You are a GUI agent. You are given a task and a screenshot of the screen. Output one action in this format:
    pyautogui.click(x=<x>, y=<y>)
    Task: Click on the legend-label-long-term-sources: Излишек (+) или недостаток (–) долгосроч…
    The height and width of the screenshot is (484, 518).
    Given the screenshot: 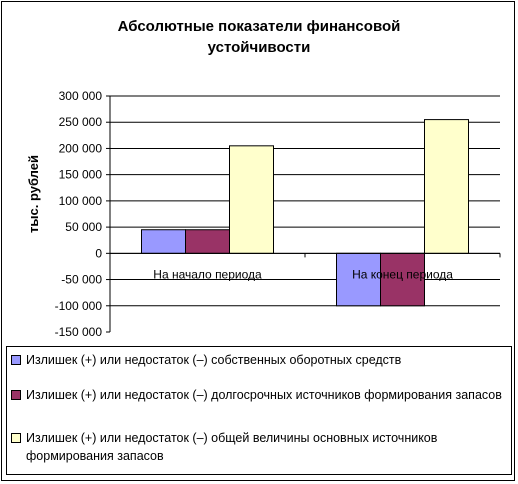 What is the action you would take?
    pyautogui.click(x=264, y=395)
    